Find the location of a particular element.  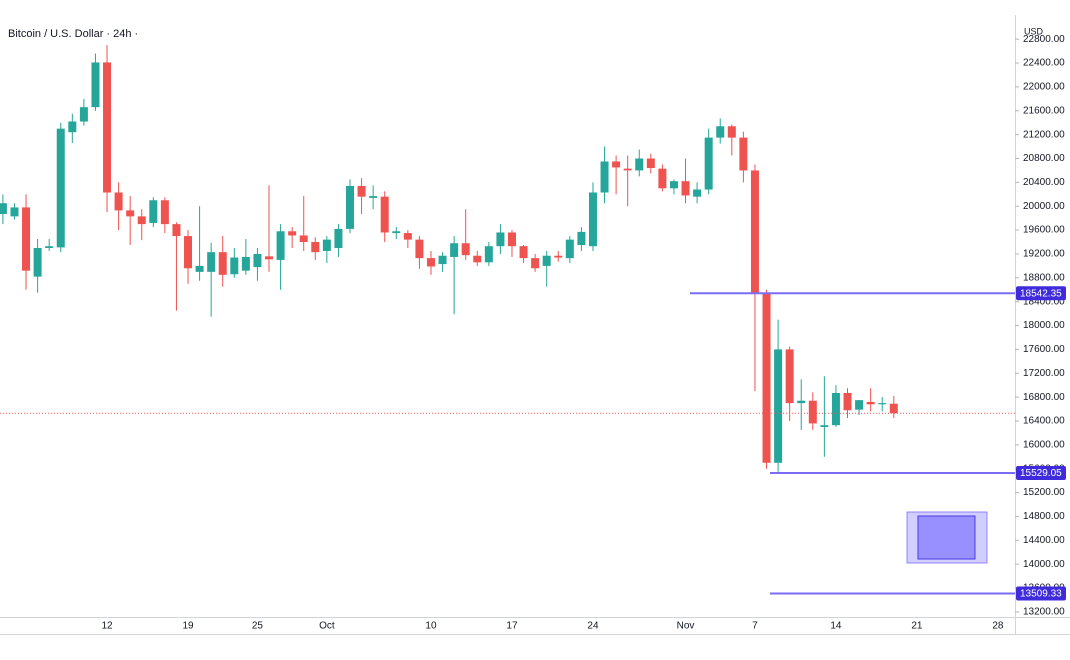

x-tick-label: 19 is located at coordinates (188, 626).